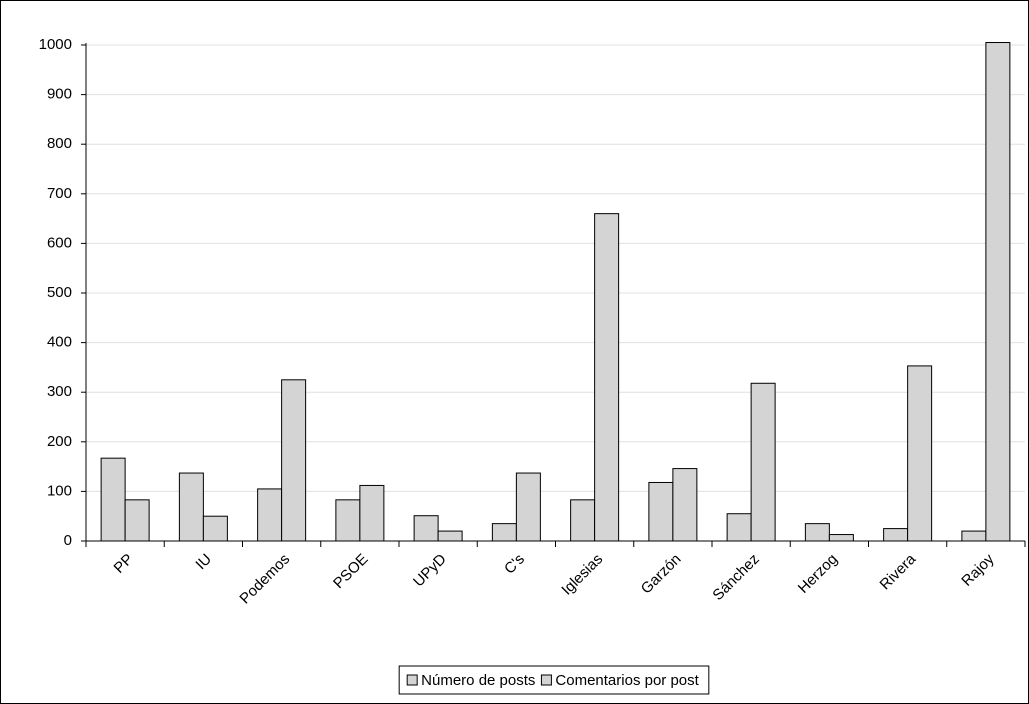 The height and width of the screenshot is (704, 1029). I want to click on y-tick-label: 900, so click(59, 94).